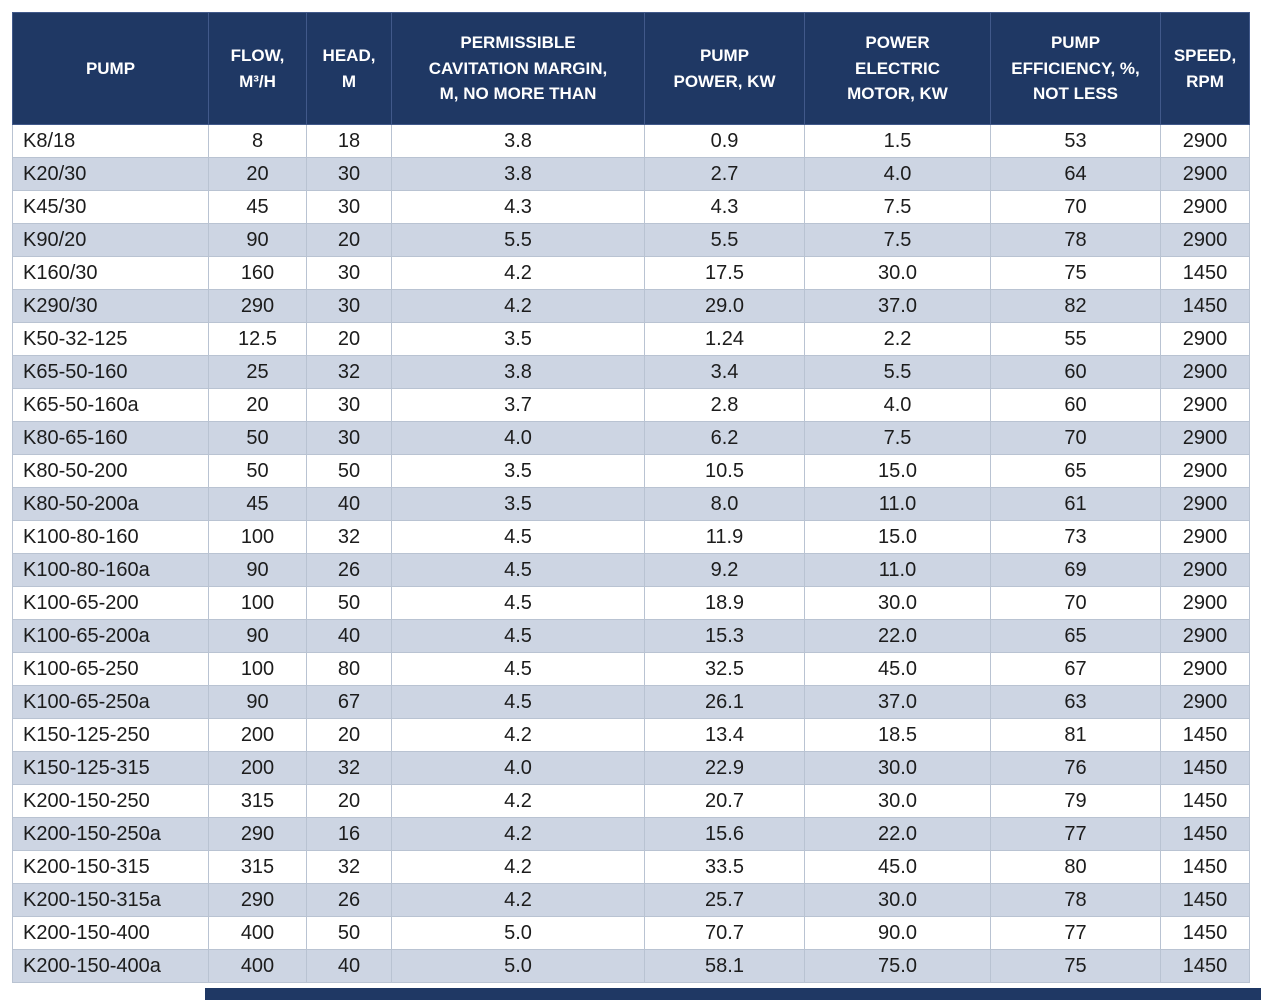  What do you see at coordinates (724, 570) in the screenshot?
I see `cell-pump_power: 9.2` at bounding box center [724, 570].